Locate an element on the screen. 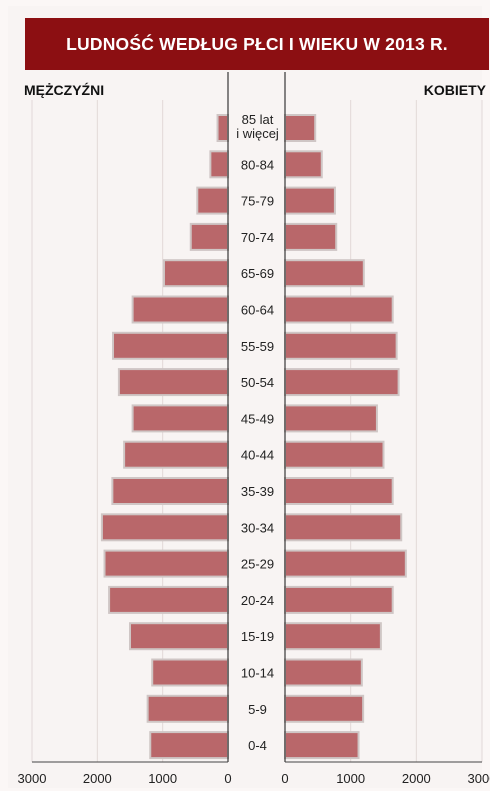  category-label-8: 45-49 is located at coordinates (257, 418).